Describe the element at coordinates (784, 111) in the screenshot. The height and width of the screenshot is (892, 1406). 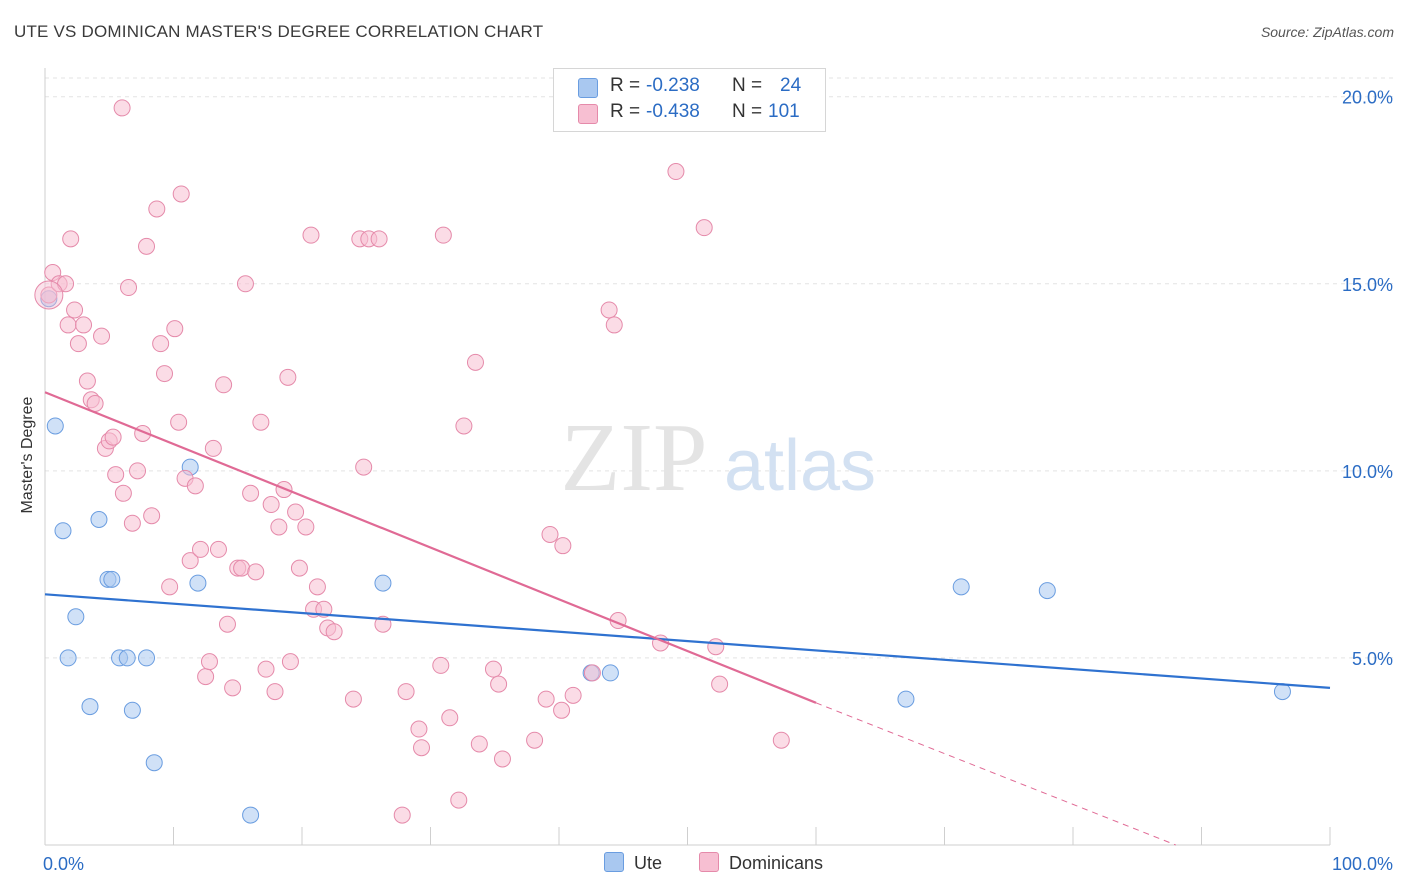
I see `legend-n-value: 101` at that location.